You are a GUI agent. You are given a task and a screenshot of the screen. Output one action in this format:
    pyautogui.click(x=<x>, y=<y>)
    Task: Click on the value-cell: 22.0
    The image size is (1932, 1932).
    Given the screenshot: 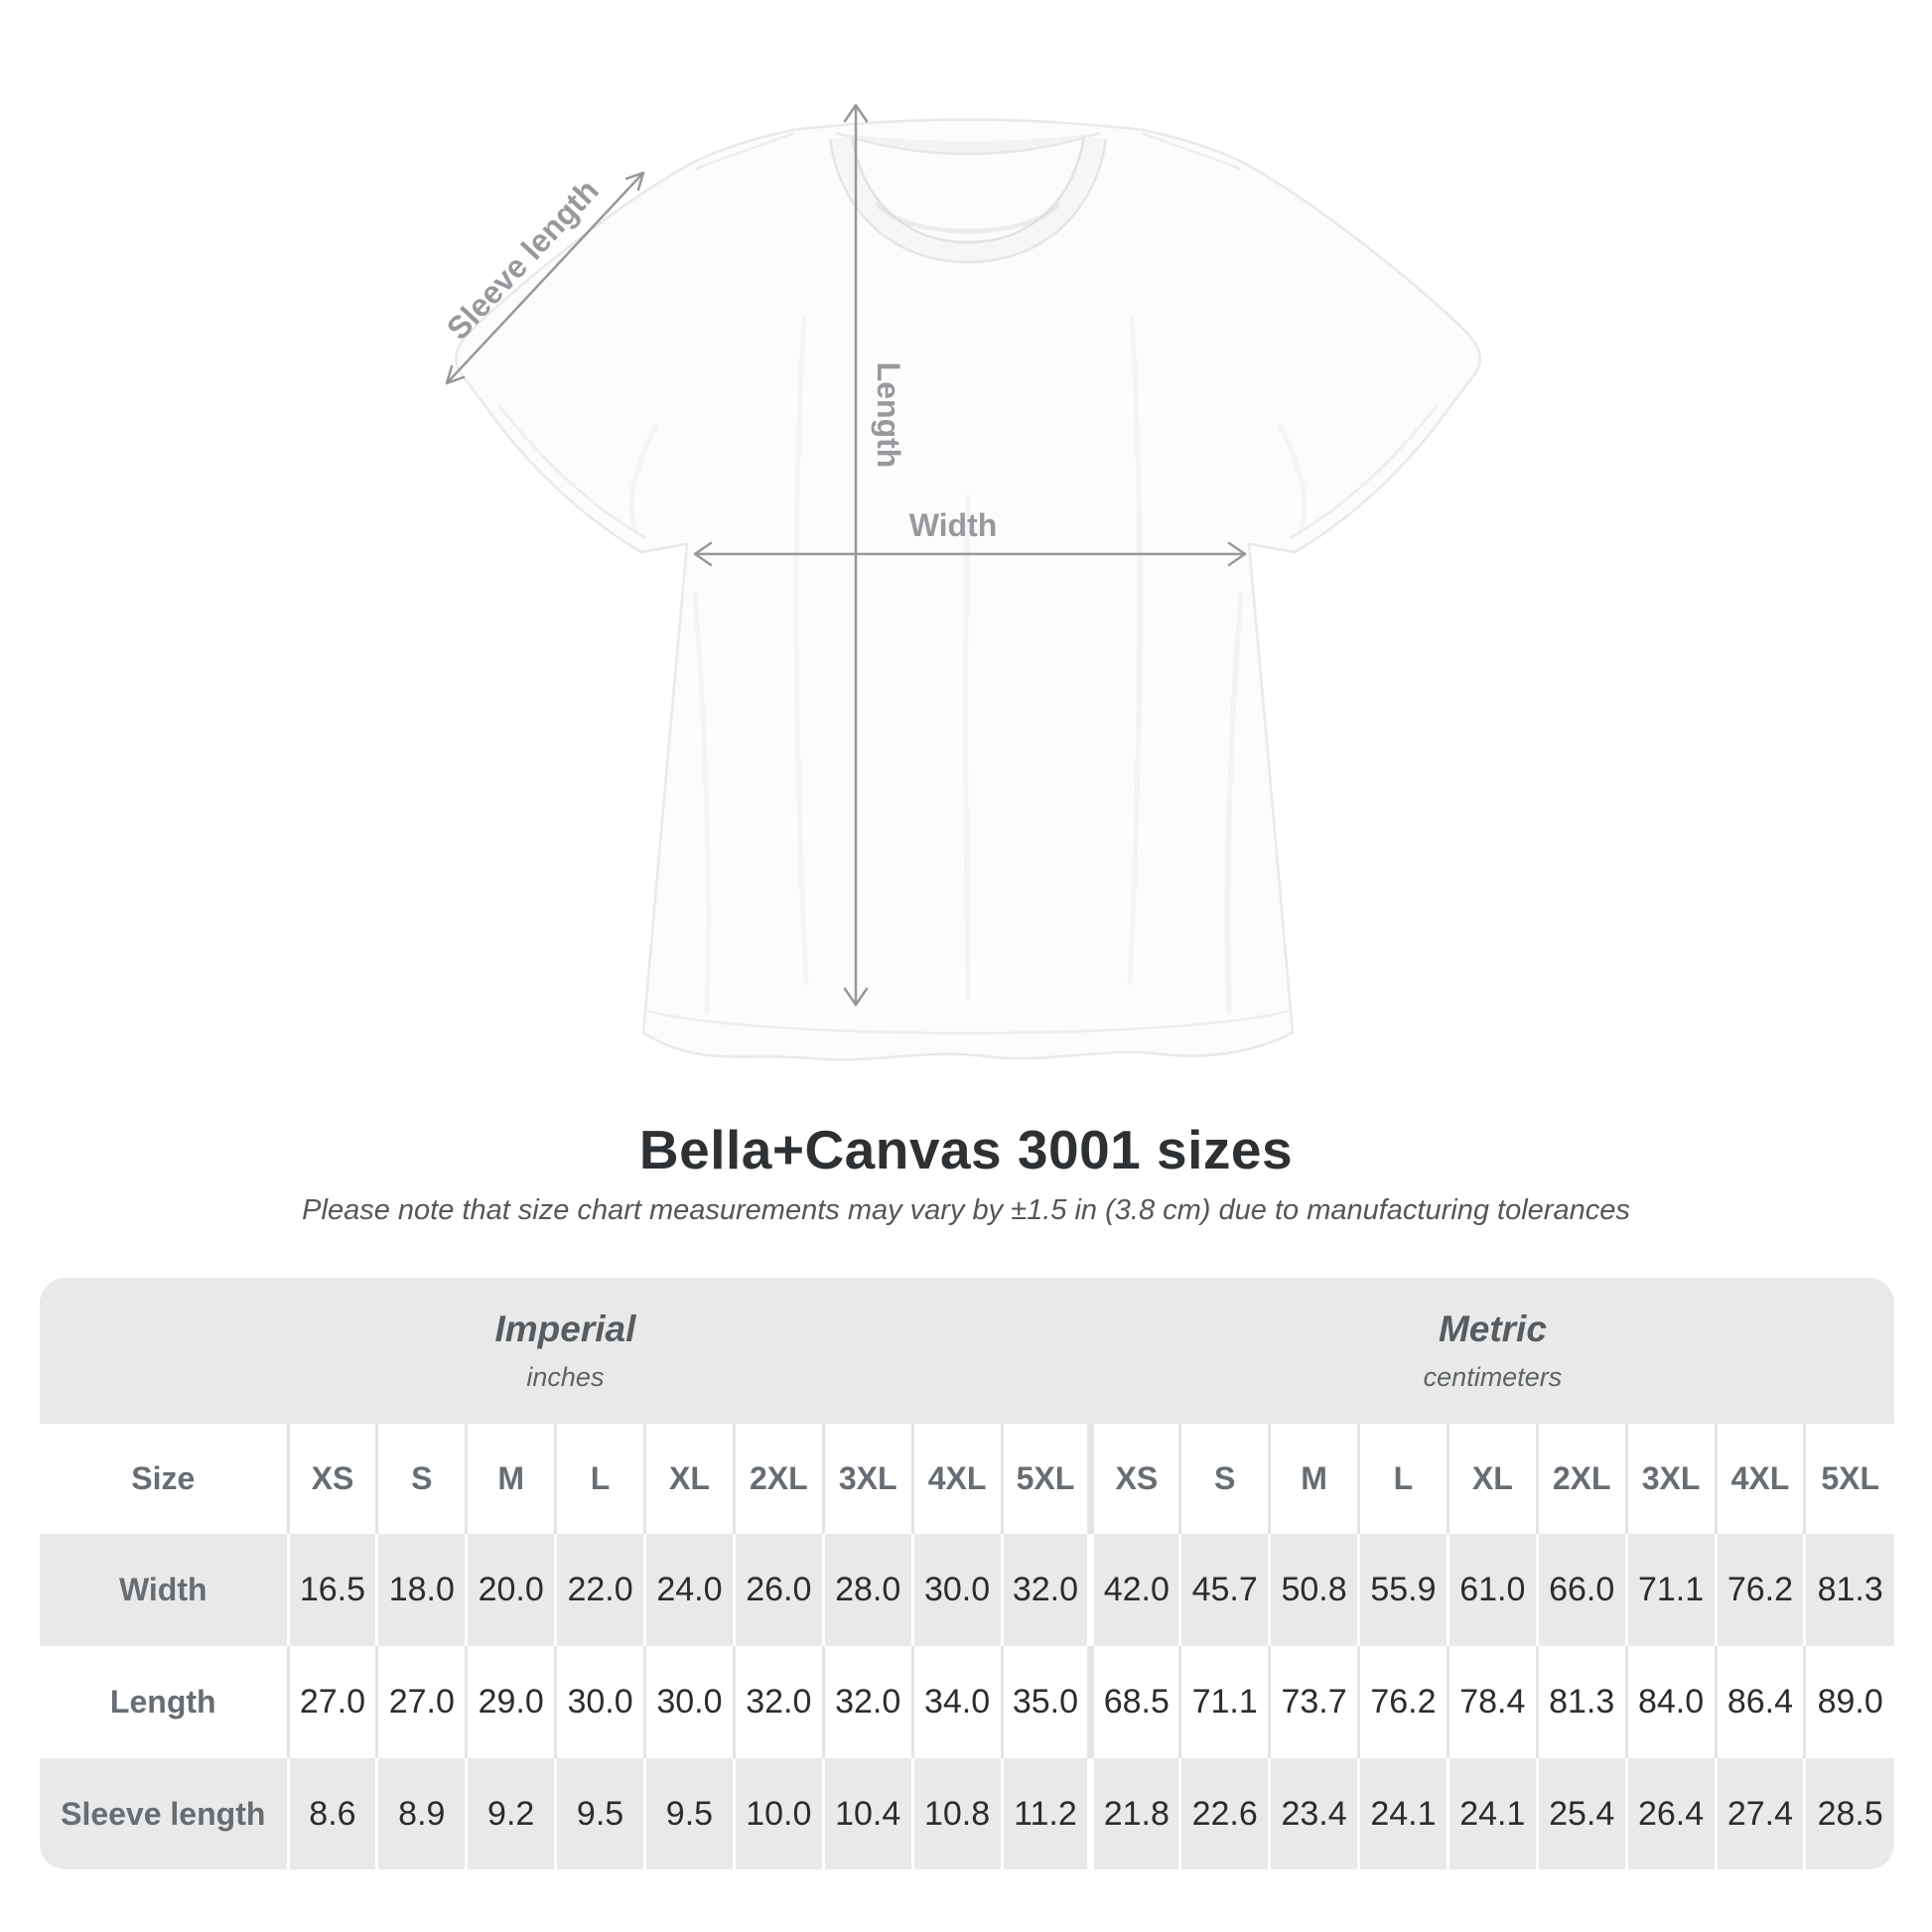 What is the action you would take?
    pyautogui.click(x=599, y=1590)
    